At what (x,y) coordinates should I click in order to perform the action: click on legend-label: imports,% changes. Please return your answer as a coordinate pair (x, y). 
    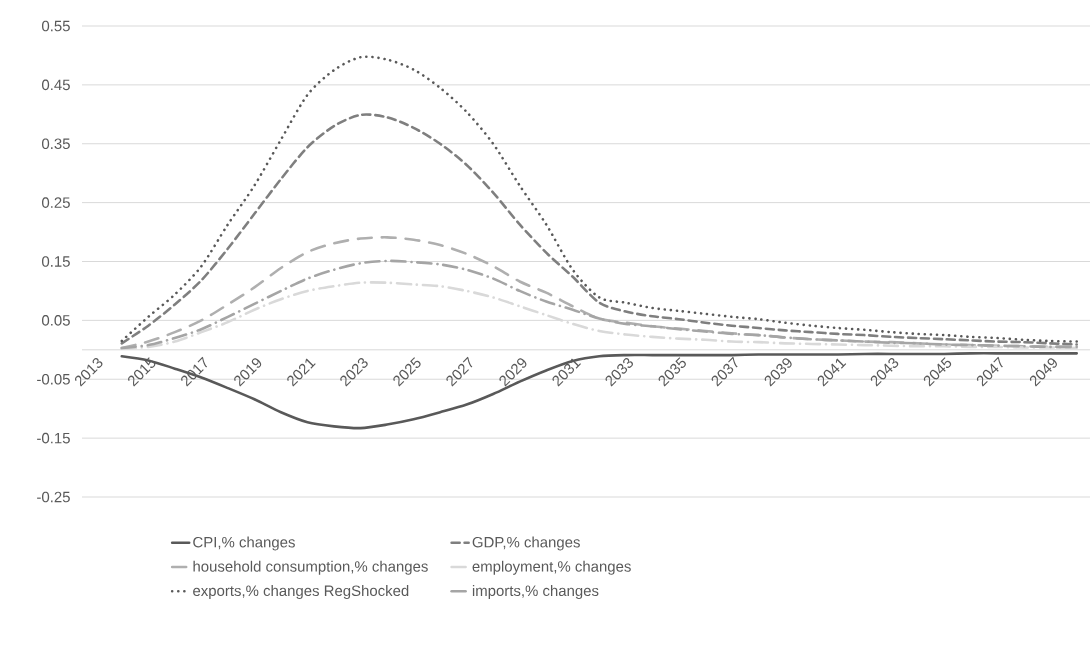
    Looking at the image, I should click on (535, 592).